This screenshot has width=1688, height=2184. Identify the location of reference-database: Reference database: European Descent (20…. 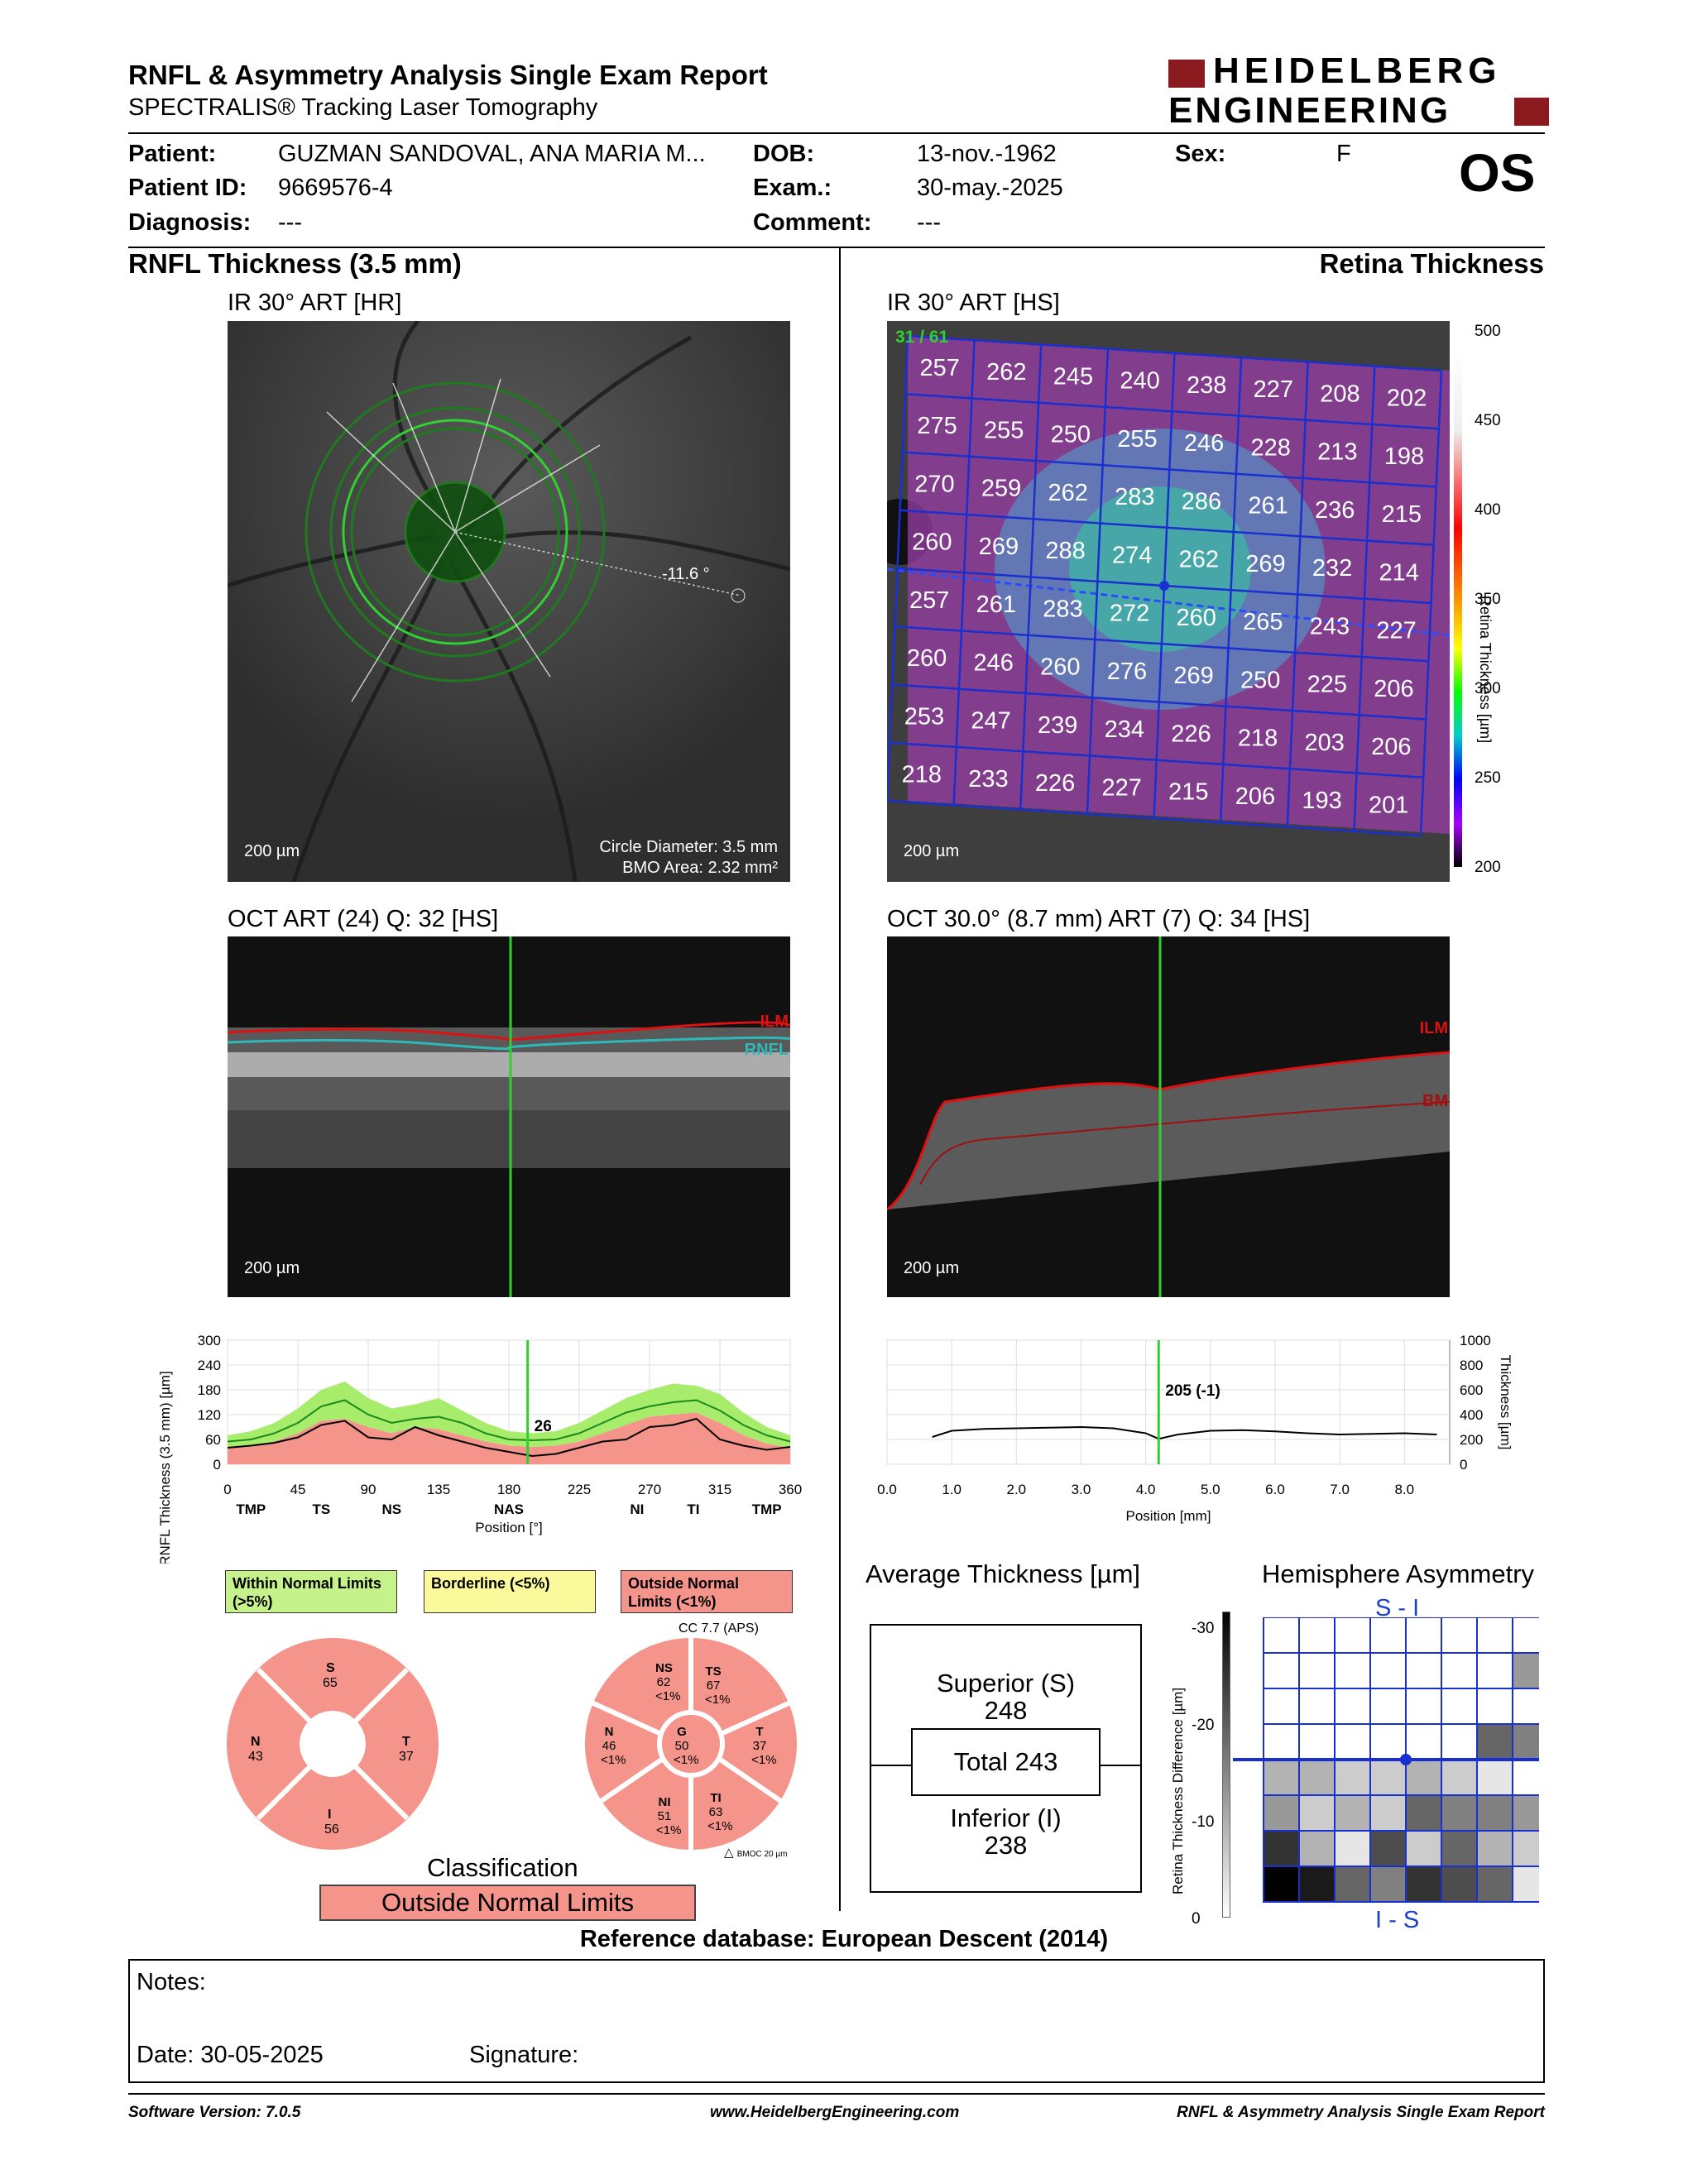
(844, 1939).